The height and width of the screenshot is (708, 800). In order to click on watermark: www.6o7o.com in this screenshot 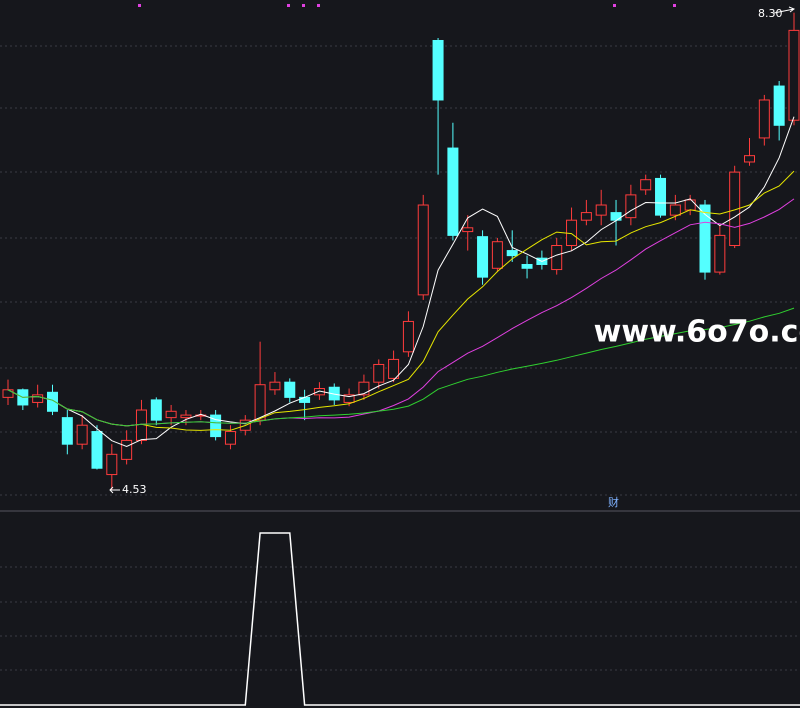, I will do `click(697, 332)`.